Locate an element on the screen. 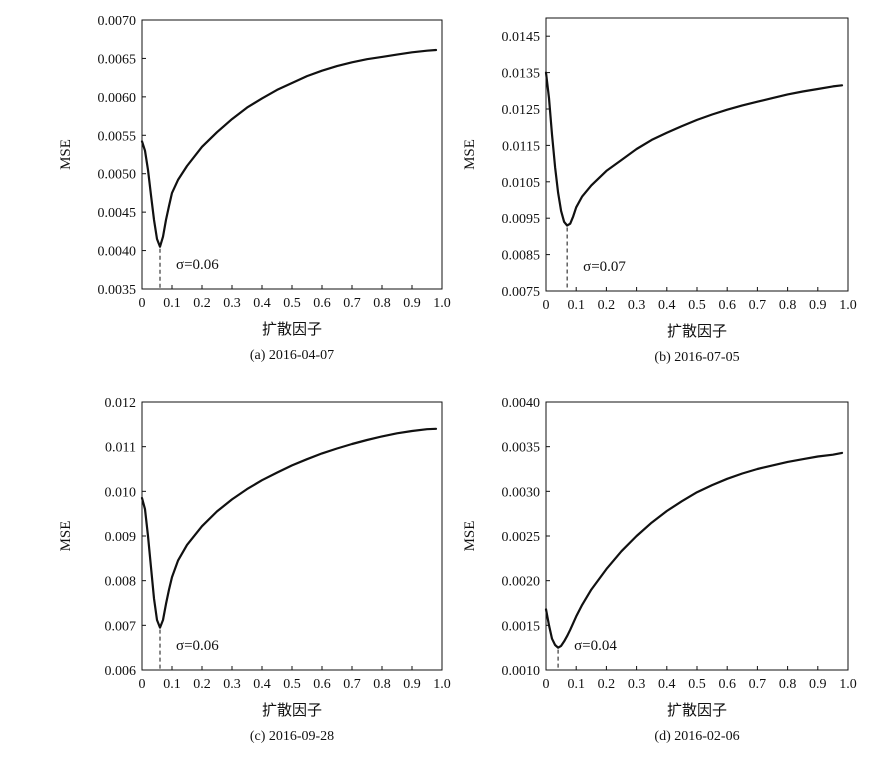  chart-c-x-tick-label: 0.7 is located at coordinates (352, 684).